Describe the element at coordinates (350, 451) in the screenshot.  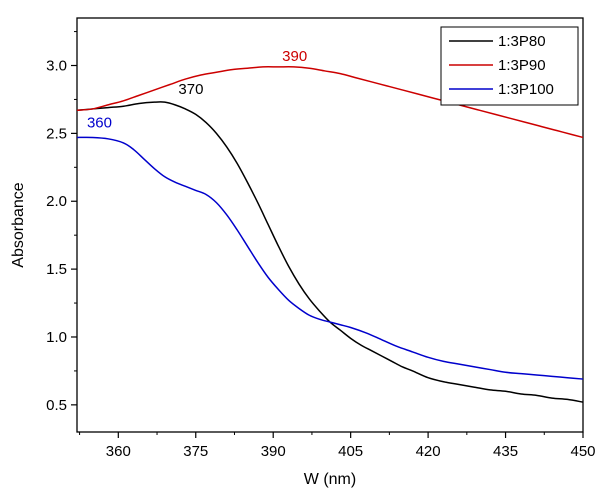
I see `x-tick-label: 405` at that location.